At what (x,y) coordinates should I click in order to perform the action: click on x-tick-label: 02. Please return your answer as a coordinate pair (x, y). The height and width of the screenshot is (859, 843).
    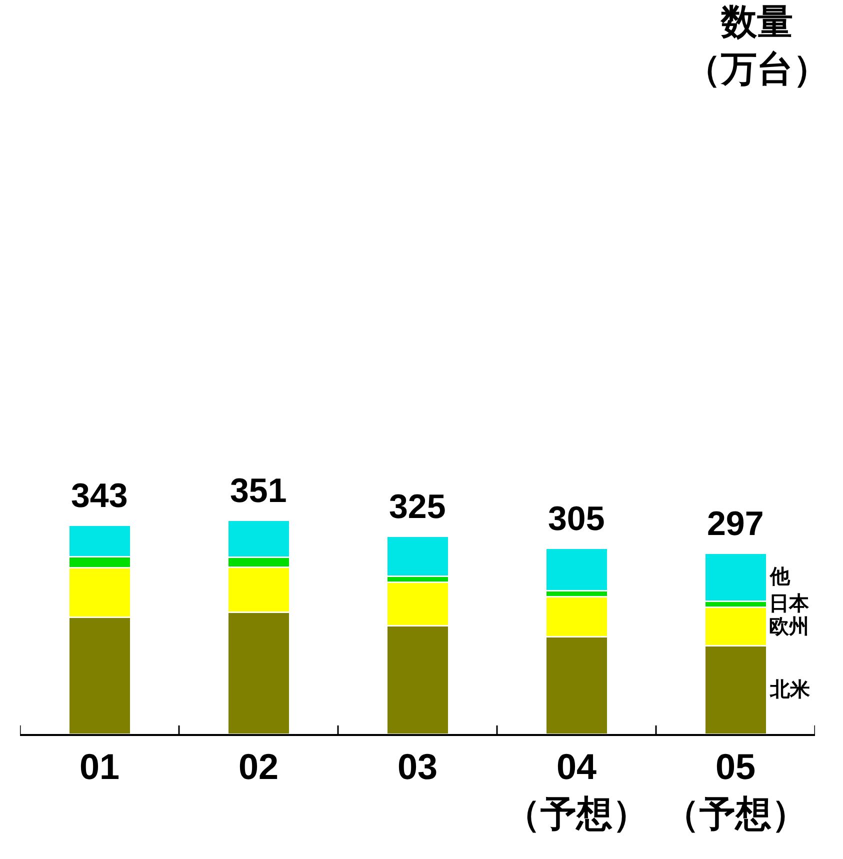
    Looking at the image, I should click on (258, 767).